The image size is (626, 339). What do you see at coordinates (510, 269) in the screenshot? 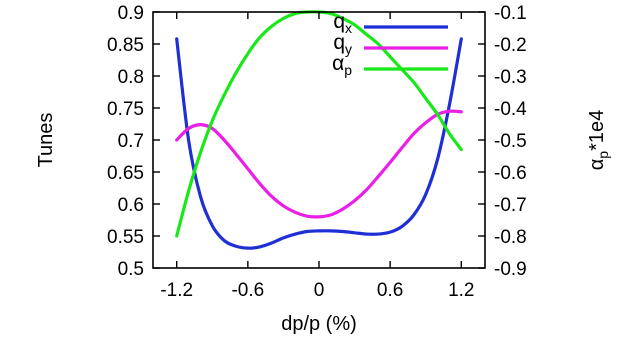
I see `y-right-tick-label: -0.9` at bounding box center [510, 269].